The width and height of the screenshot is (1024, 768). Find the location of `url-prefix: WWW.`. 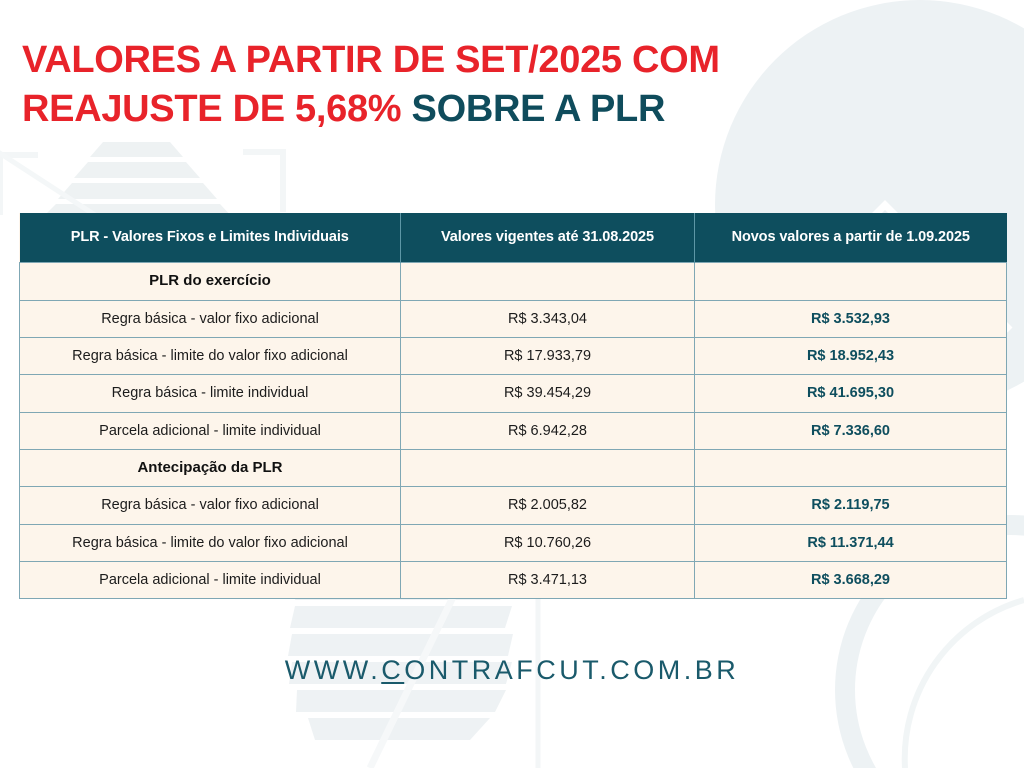

url-prefix: WWW. is located at coordinates (333, 670).